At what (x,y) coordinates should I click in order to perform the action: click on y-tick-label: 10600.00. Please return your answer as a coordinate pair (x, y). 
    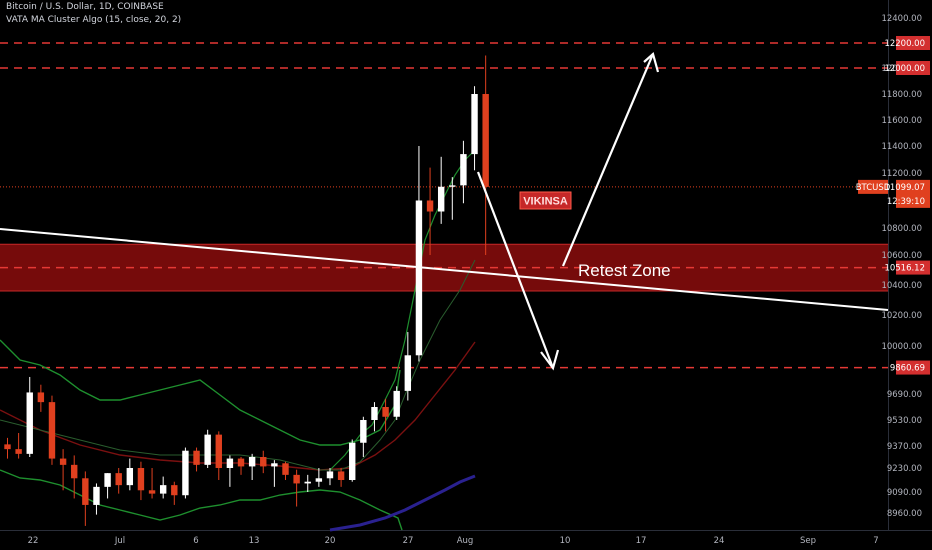
    Looking at the image, I should click on (901, 256).